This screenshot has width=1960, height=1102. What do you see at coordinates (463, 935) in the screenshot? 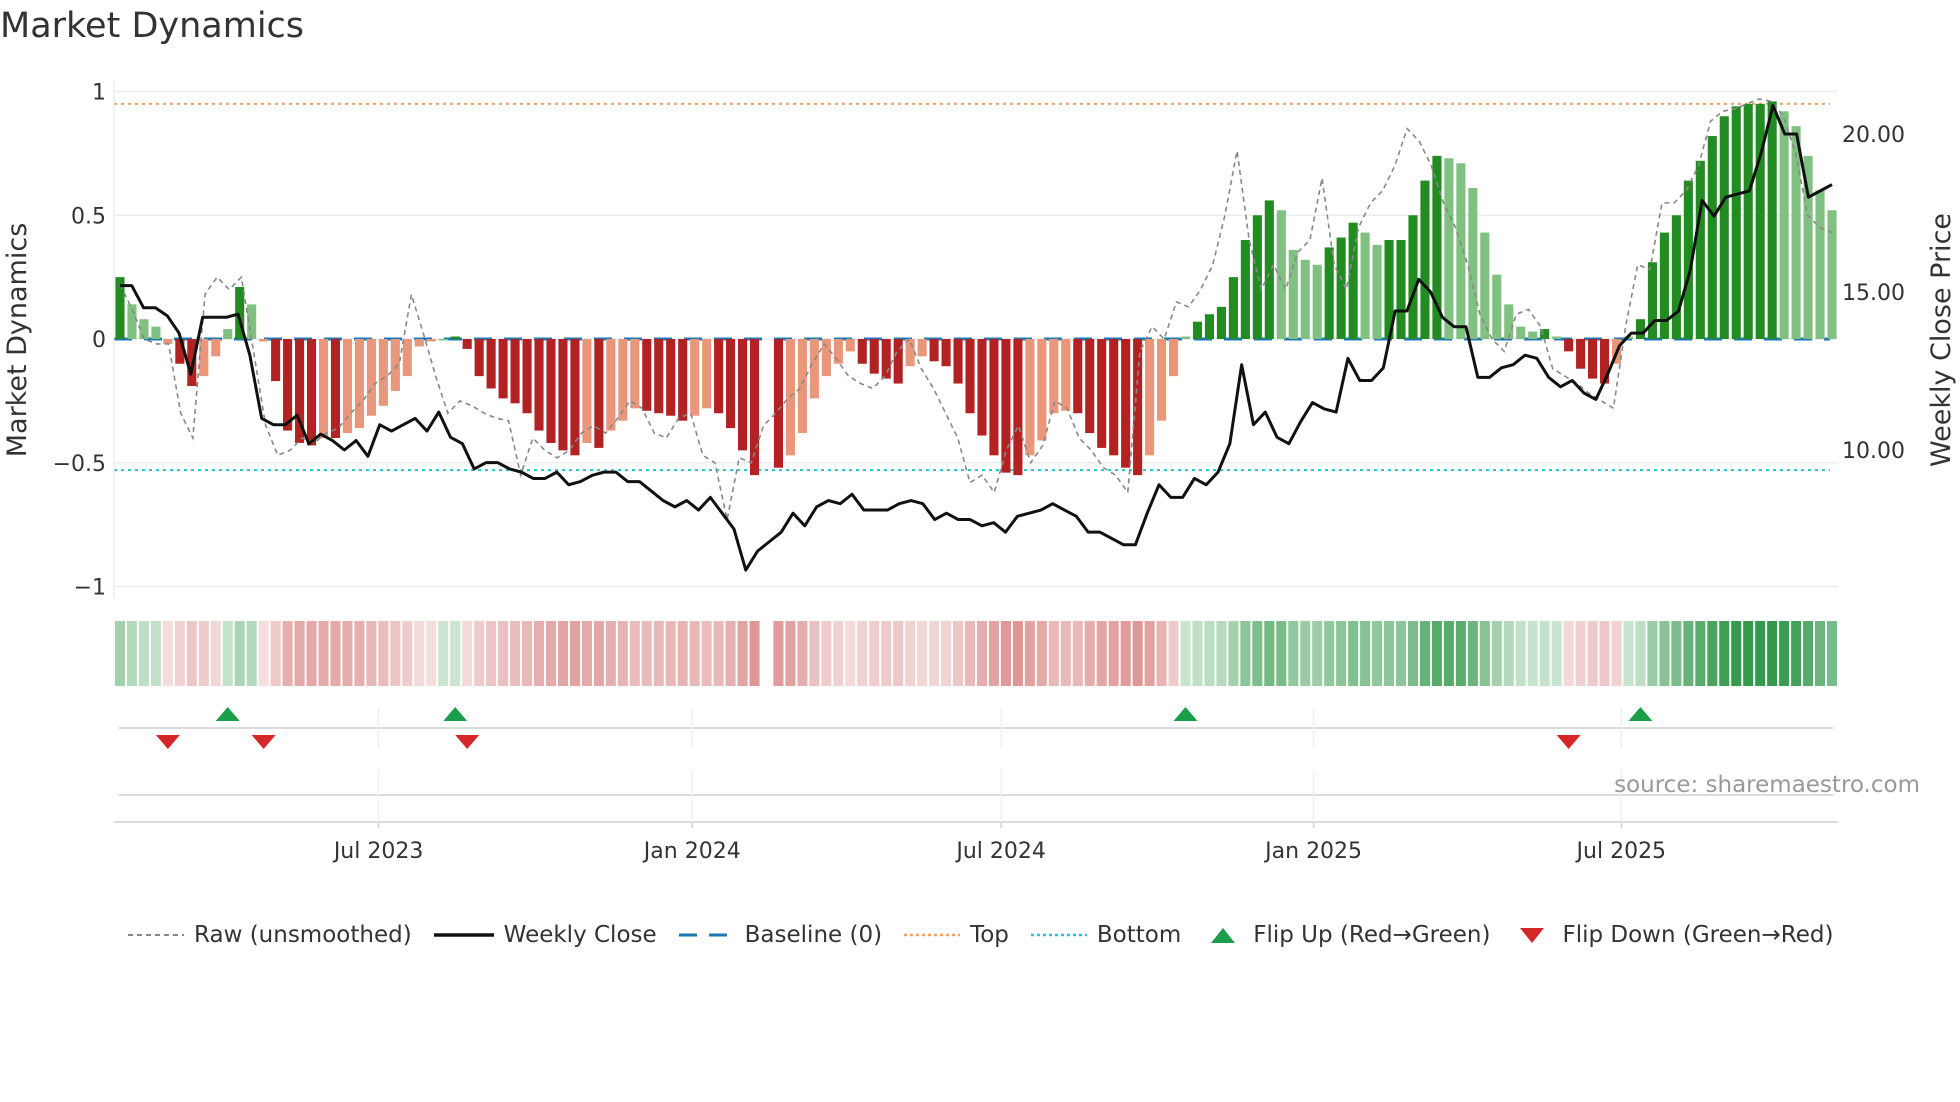
I see `close-line-swatch` at bounding box center [463, 935].